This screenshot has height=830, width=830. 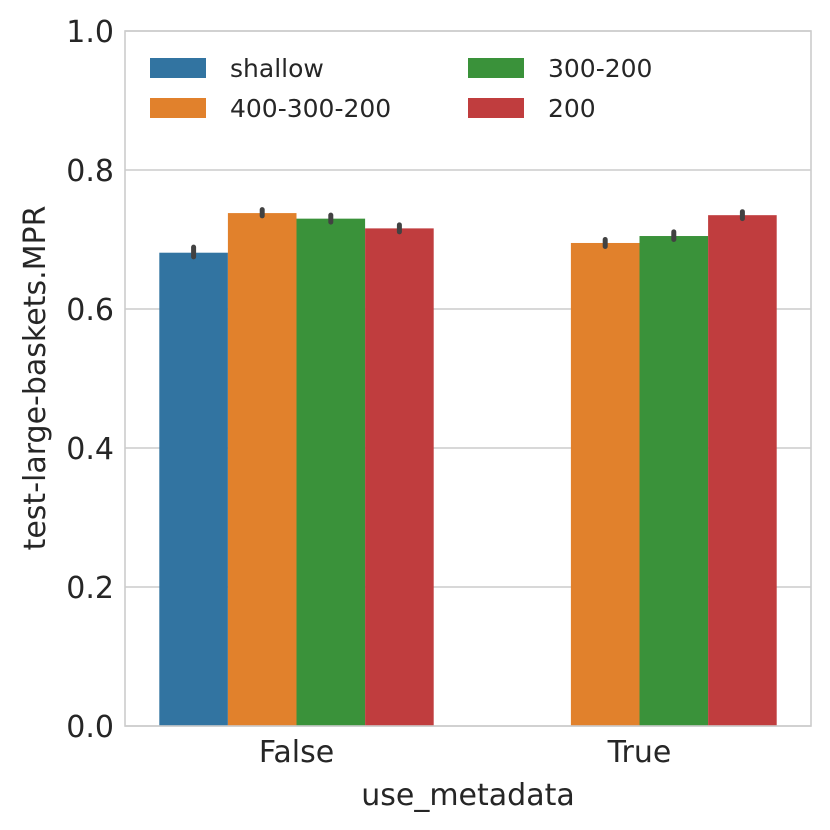 I want to click on error-bars, so click(x=468, y=233).